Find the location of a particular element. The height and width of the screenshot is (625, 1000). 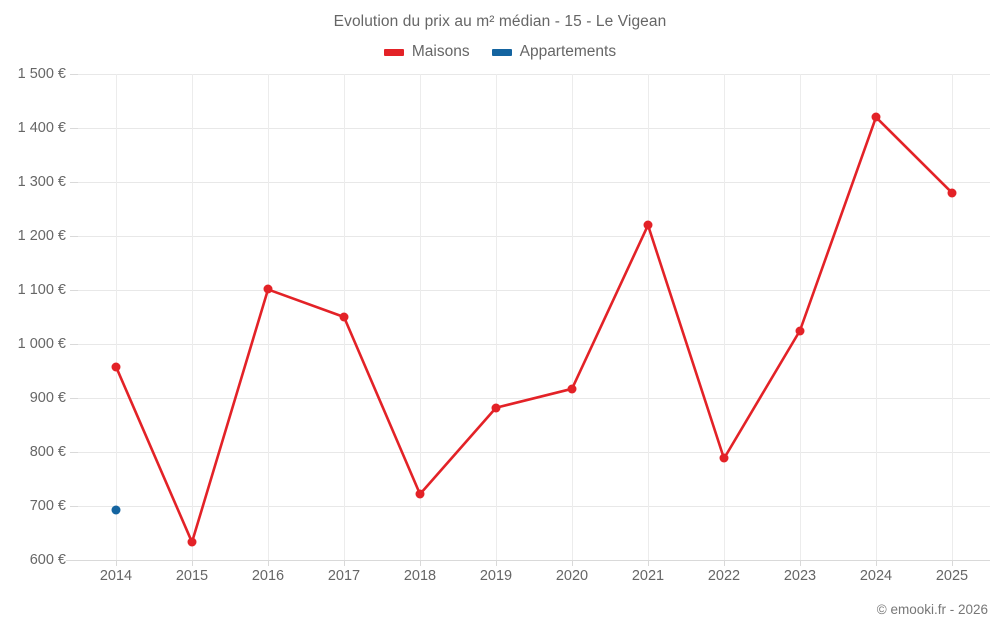

x-axis-tick-label: 2018 is located at coordinates (420, 576).